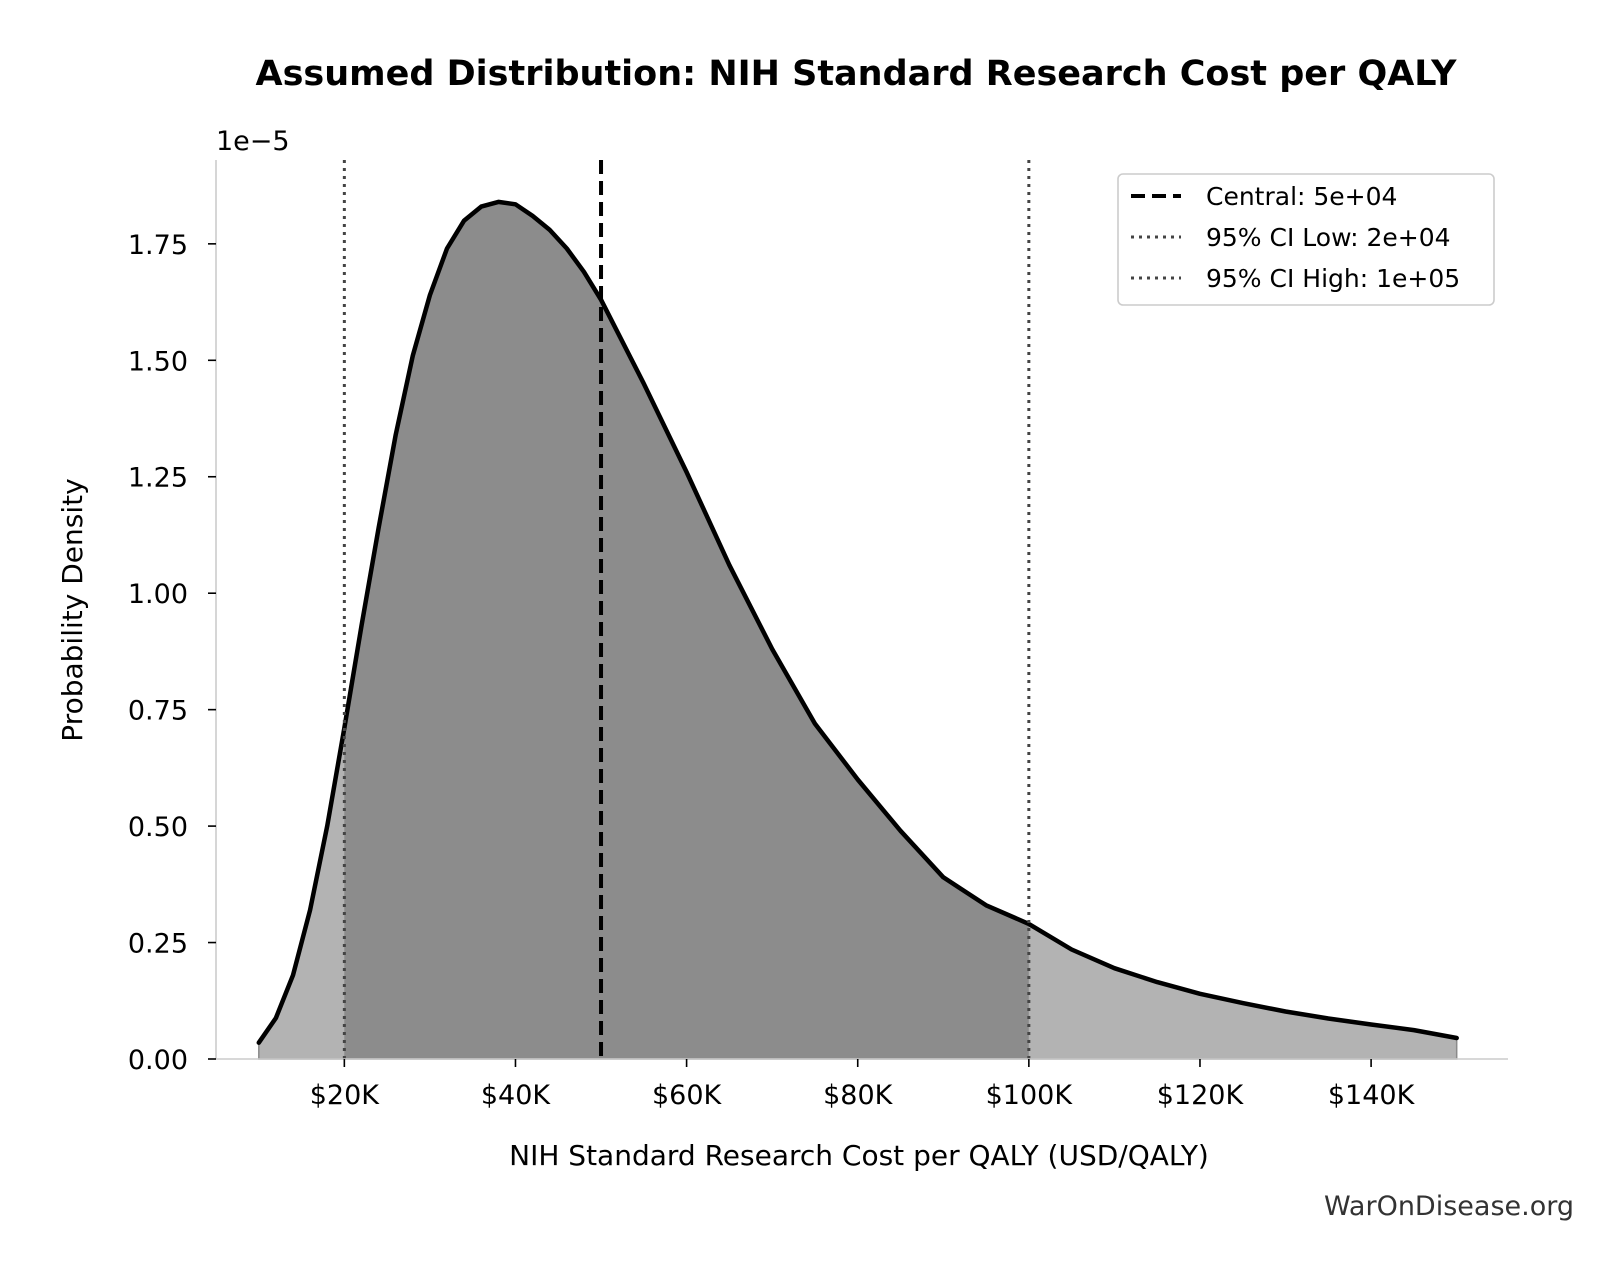  I want to click on x-tick-label: $120K, so click(1201, 1095).